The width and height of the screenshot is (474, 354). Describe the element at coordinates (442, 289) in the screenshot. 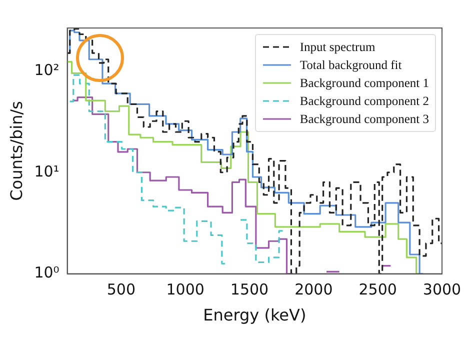

I see `x-tick-label: 3000` at that location.